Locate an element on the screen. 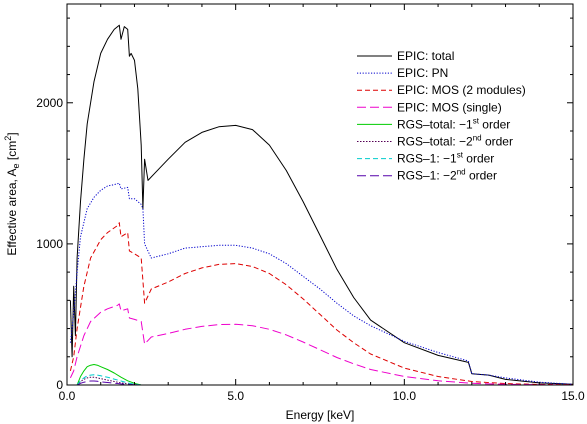  legend-label-6: RGS–total: −2nd order is located at coordinates (455, 141).